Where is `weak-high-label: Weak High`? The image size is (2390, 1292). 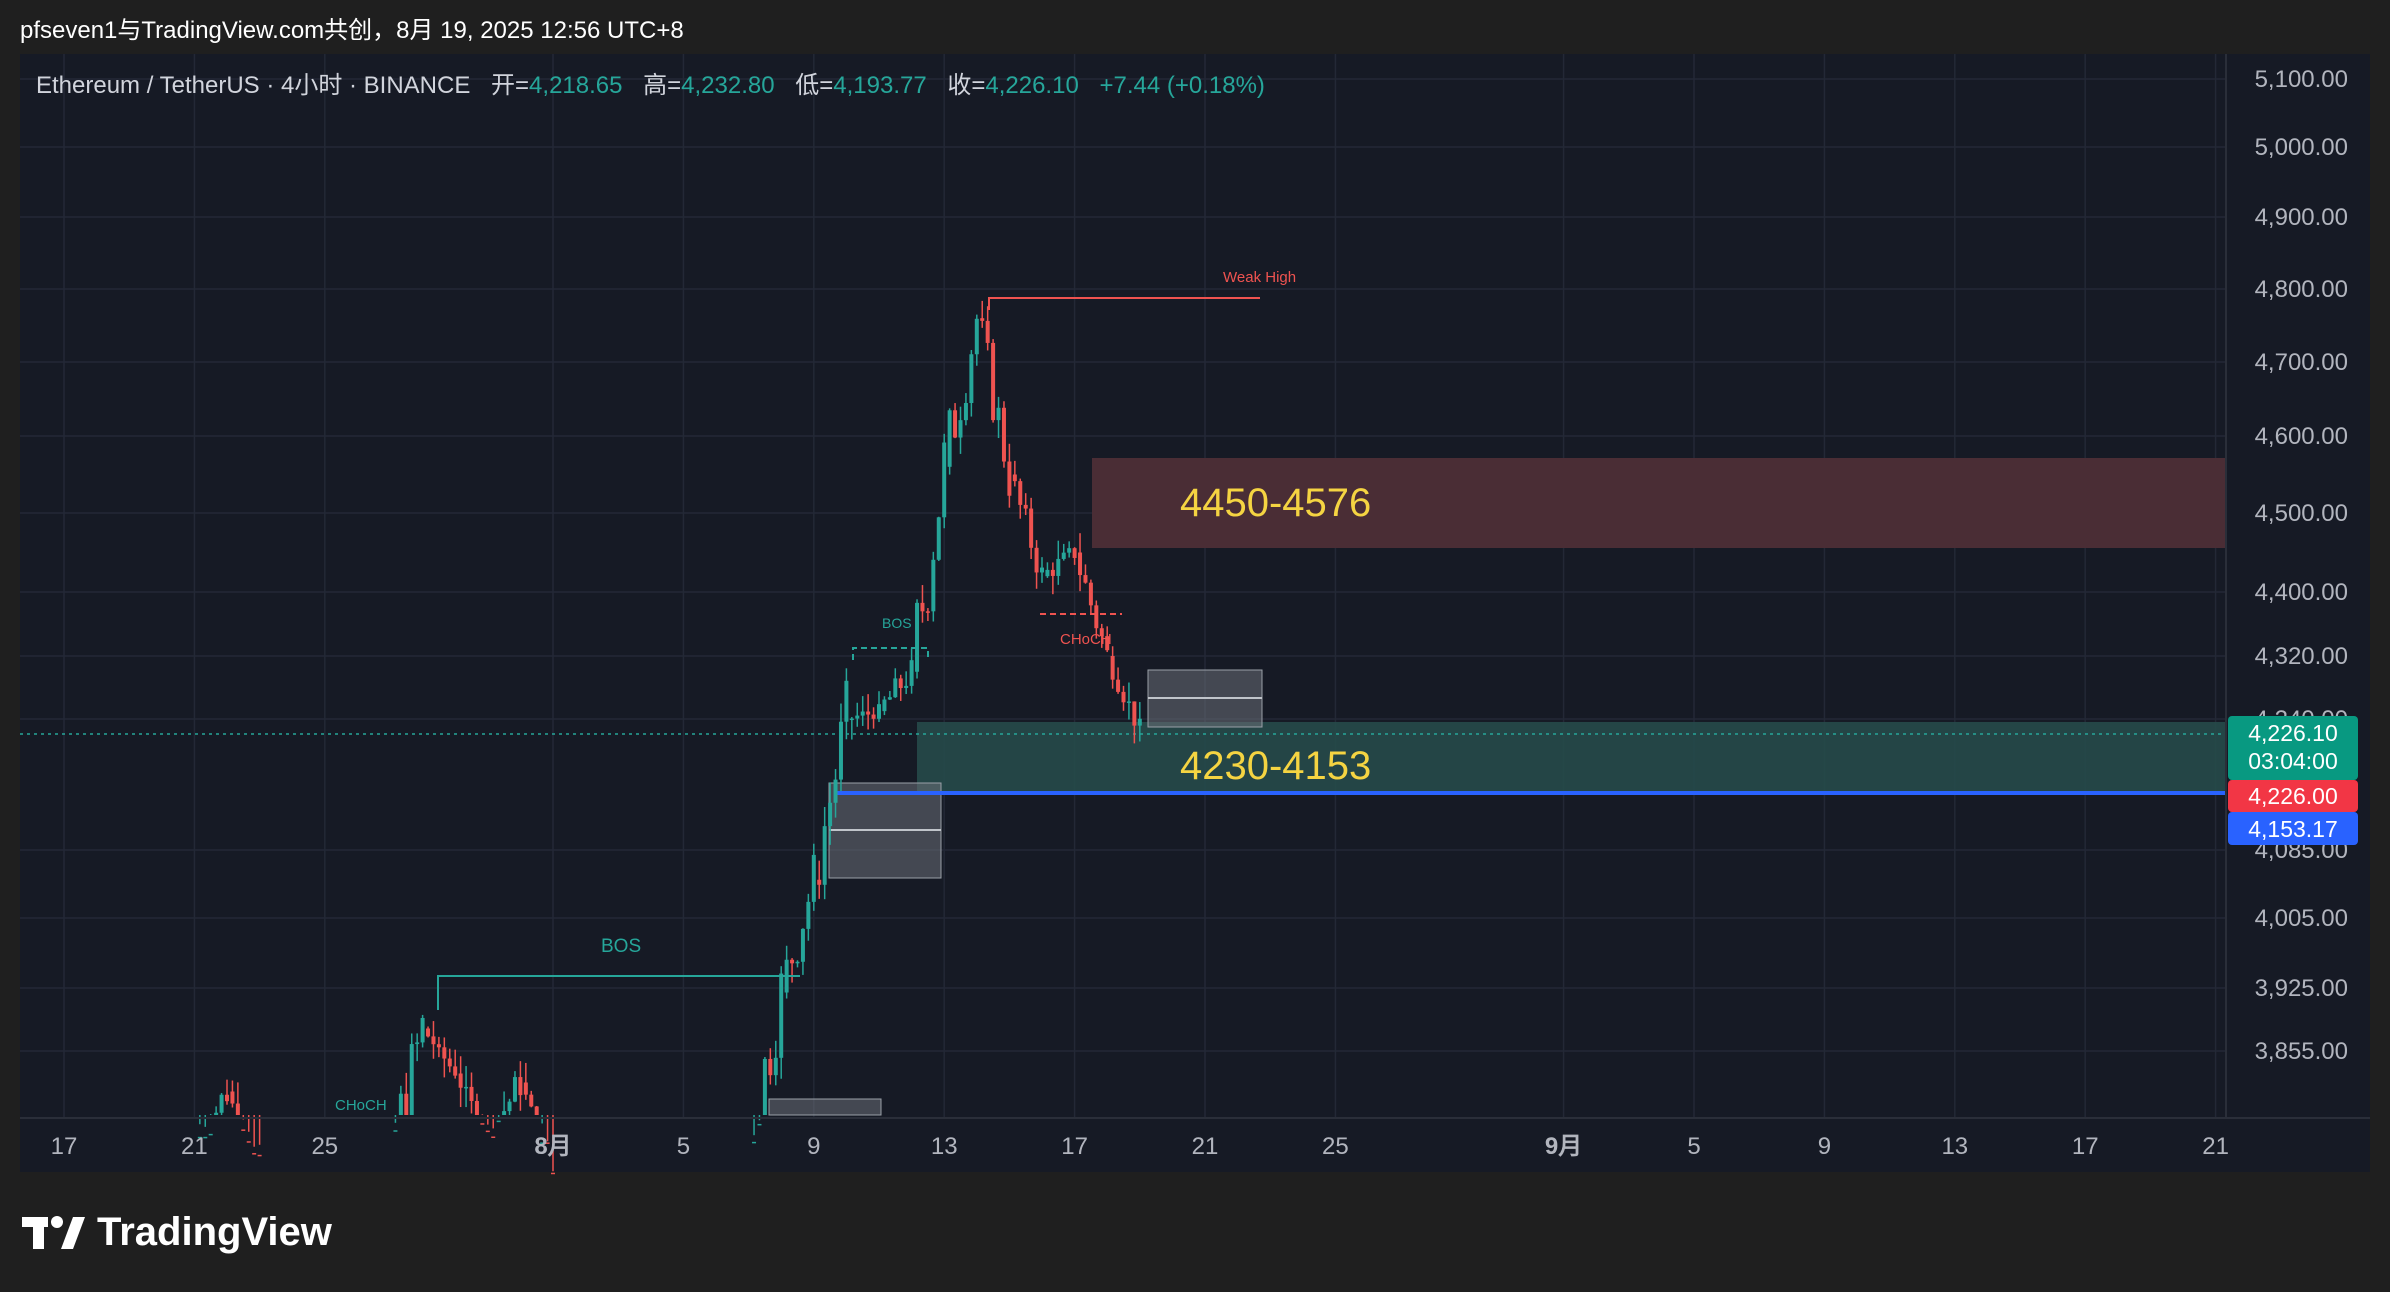
weak-high-label: Weak High is located at coordinates (1259, 277).